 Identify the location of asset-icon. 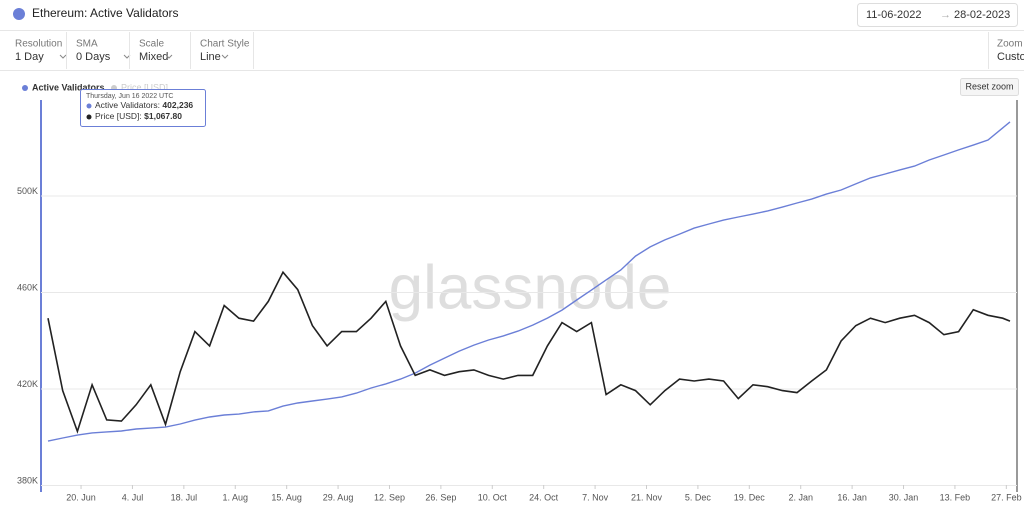
(19, 14).